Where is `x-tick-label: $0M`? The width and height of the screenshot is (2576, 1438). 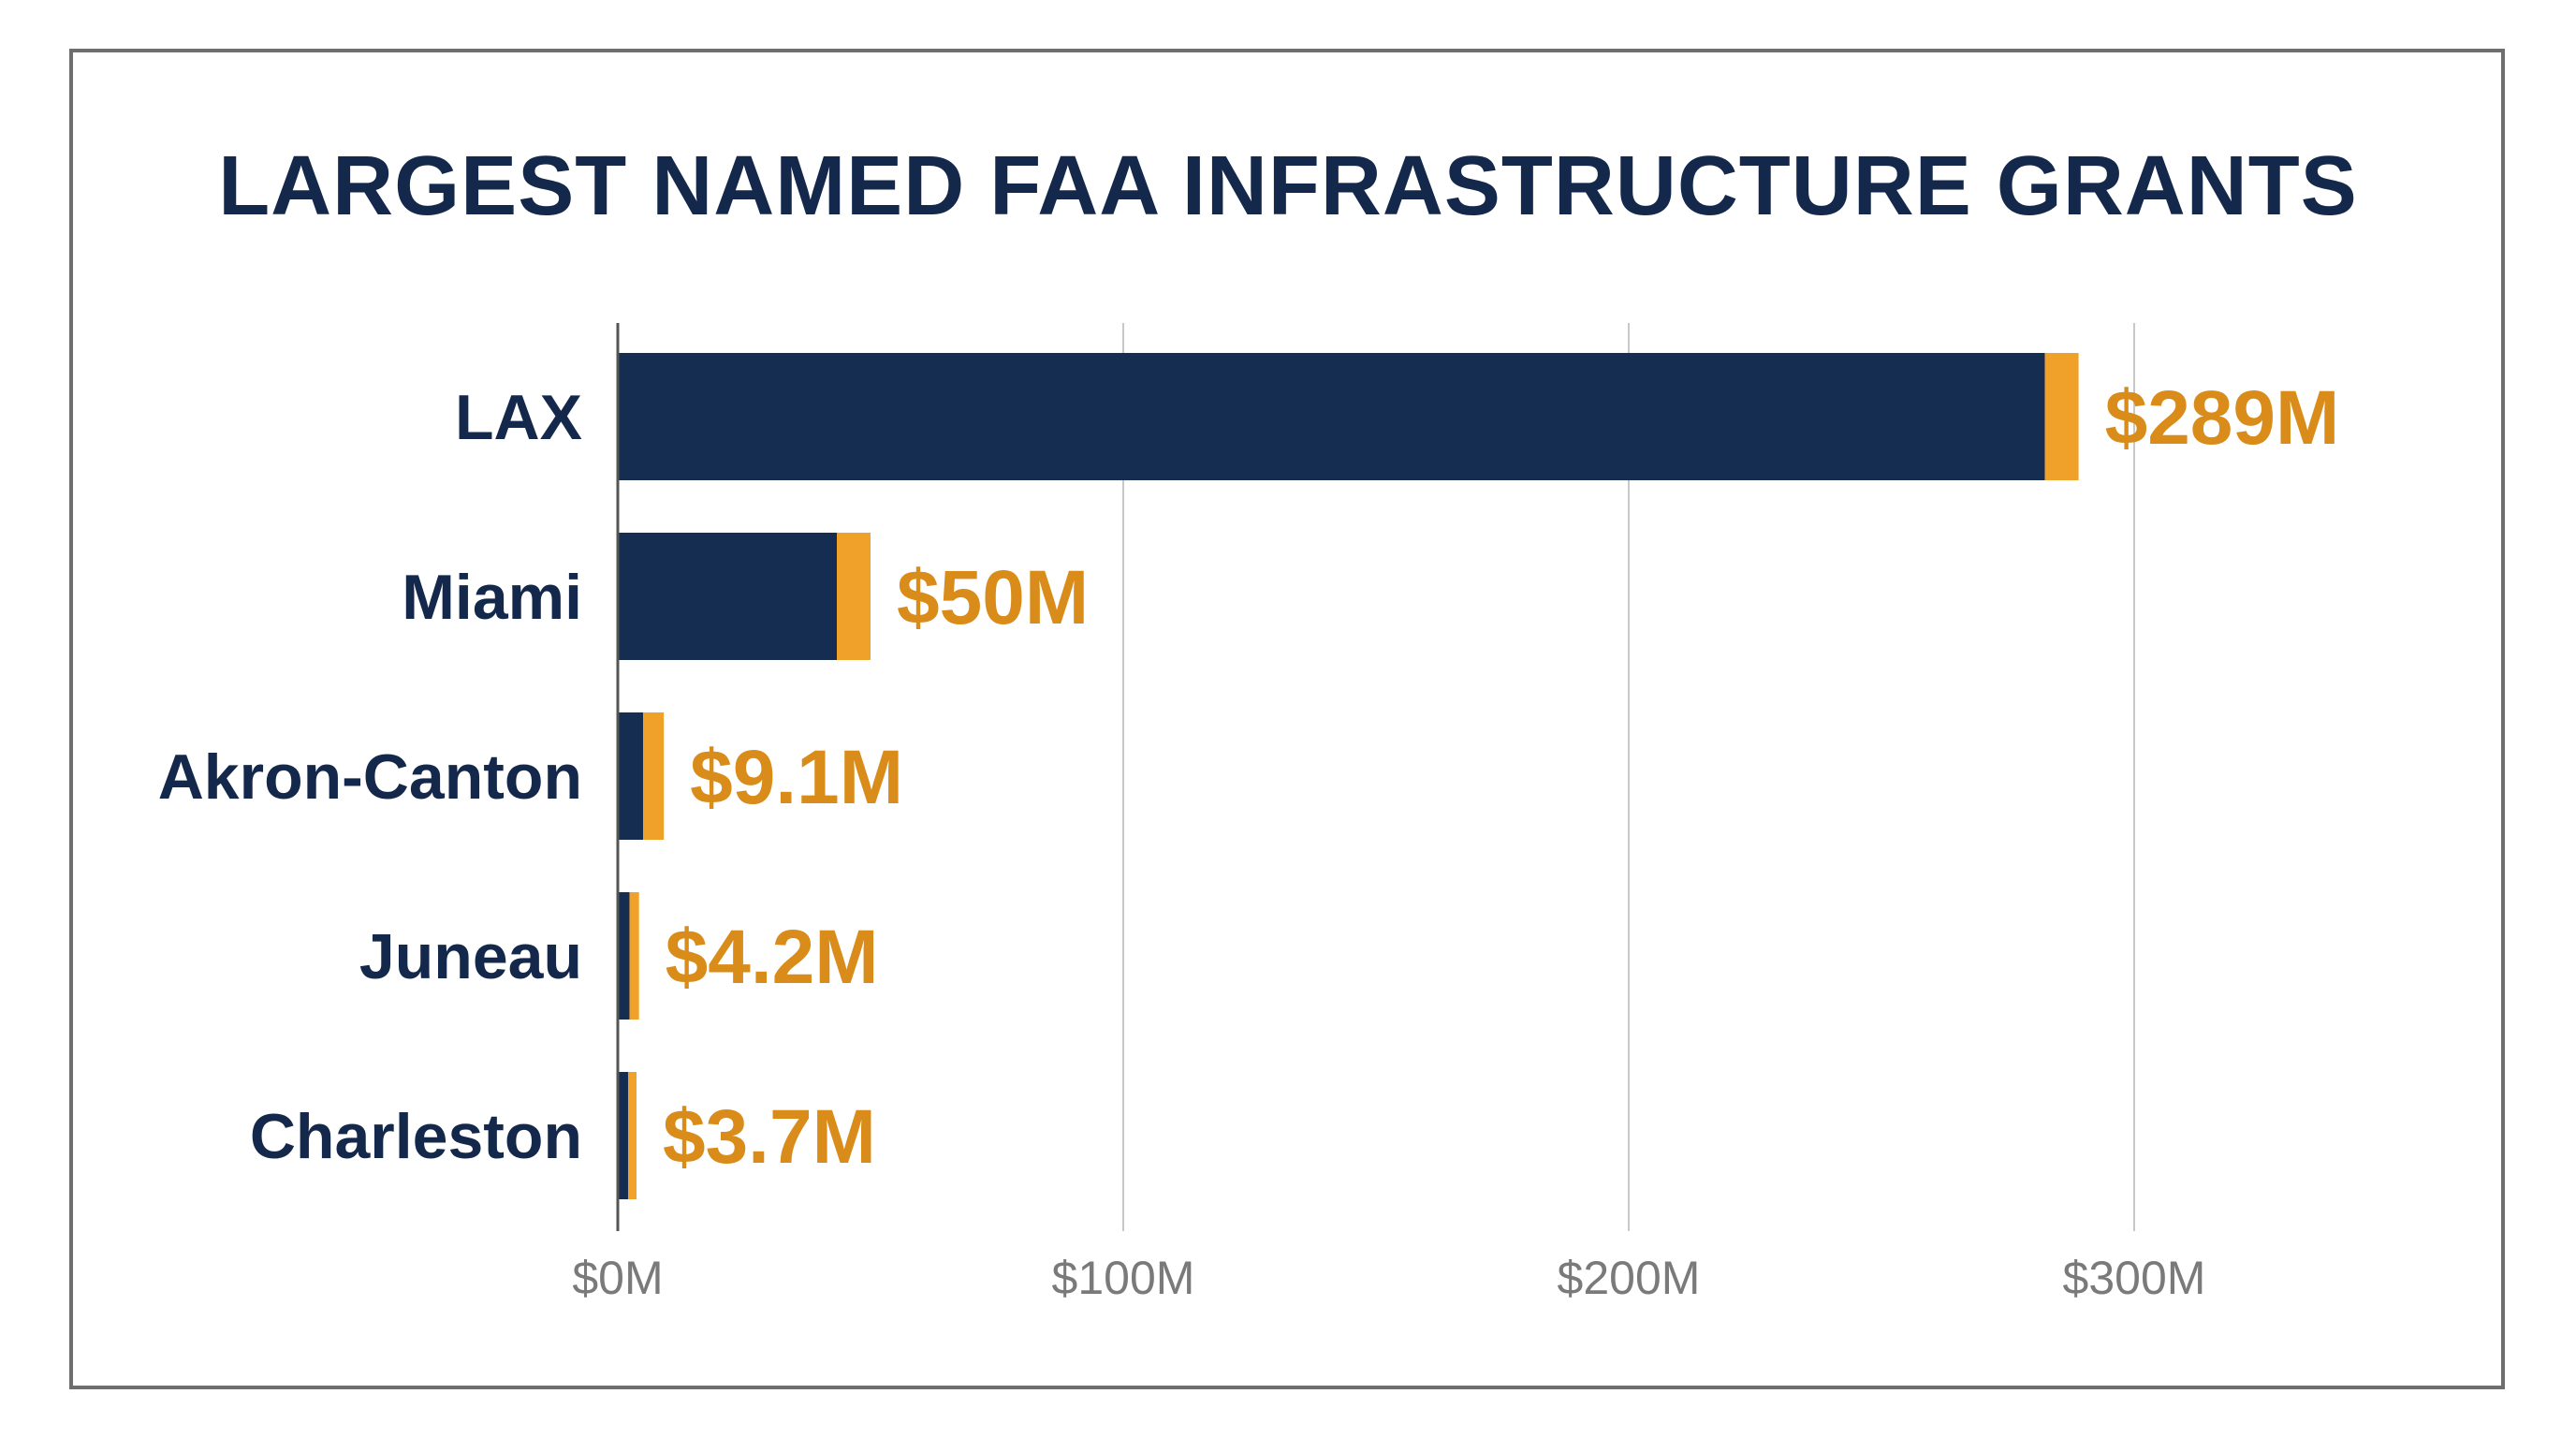
x-tick-label: $0M is located at coordinates (617, 1278).